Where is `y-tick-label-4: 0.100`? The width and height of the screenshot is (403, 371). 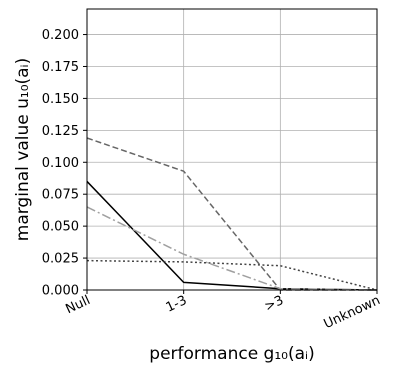
y-tick-label-4: 0.100 is located at coordinates (60, 163).